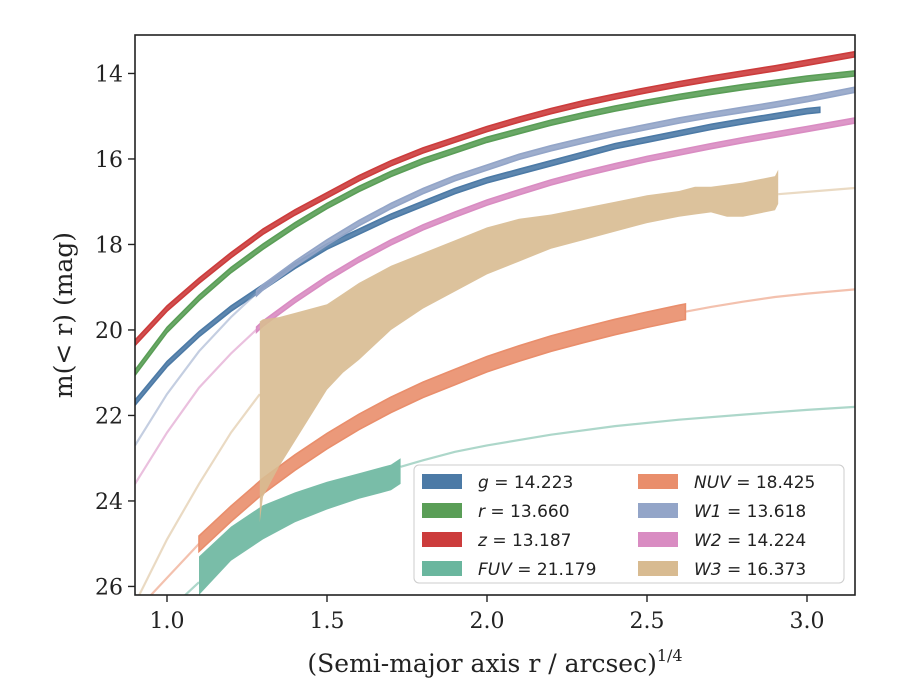 The width and height of the screenshot is (900, 700). I want to click on legend-label: W3 = 16.373, so click(750, 570).